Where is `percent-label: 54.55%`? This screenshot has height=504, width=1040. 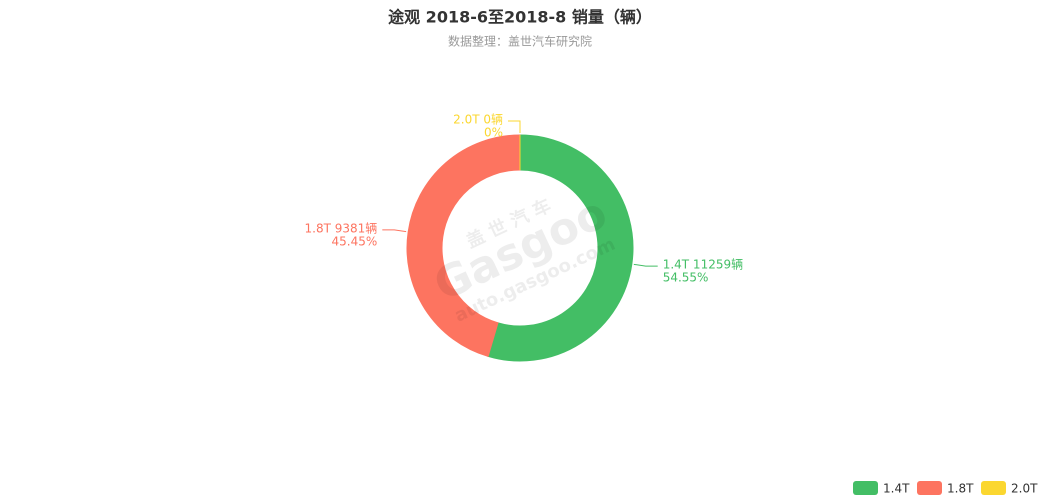
percent-label: 54.55% is located at coordinates (686, 278).